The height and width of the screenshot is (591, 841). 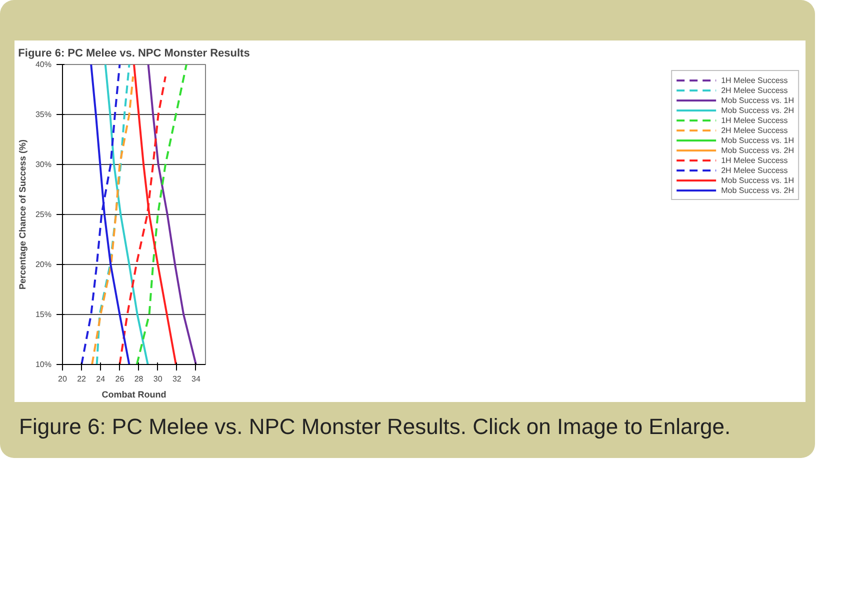 What do you see at coordinates (43, 264) in the screenshot?
I see `y-tick-label: 20%` at bounding box center [43, 264].